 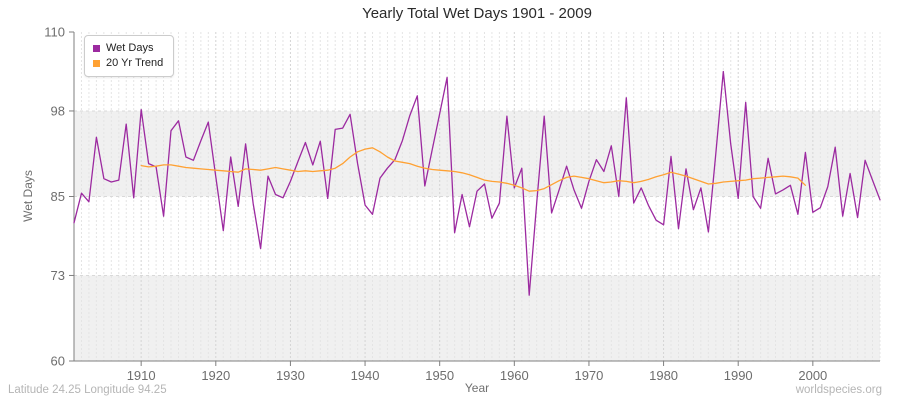 I want to click on wet-days-swatch-icon, so click(x=96, y=48).